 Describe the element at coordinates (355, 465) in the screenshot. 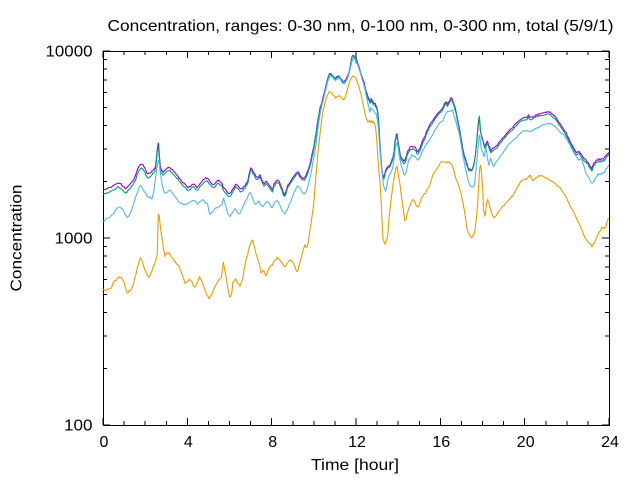

I see `svg-text: Time [hour]` at that location.